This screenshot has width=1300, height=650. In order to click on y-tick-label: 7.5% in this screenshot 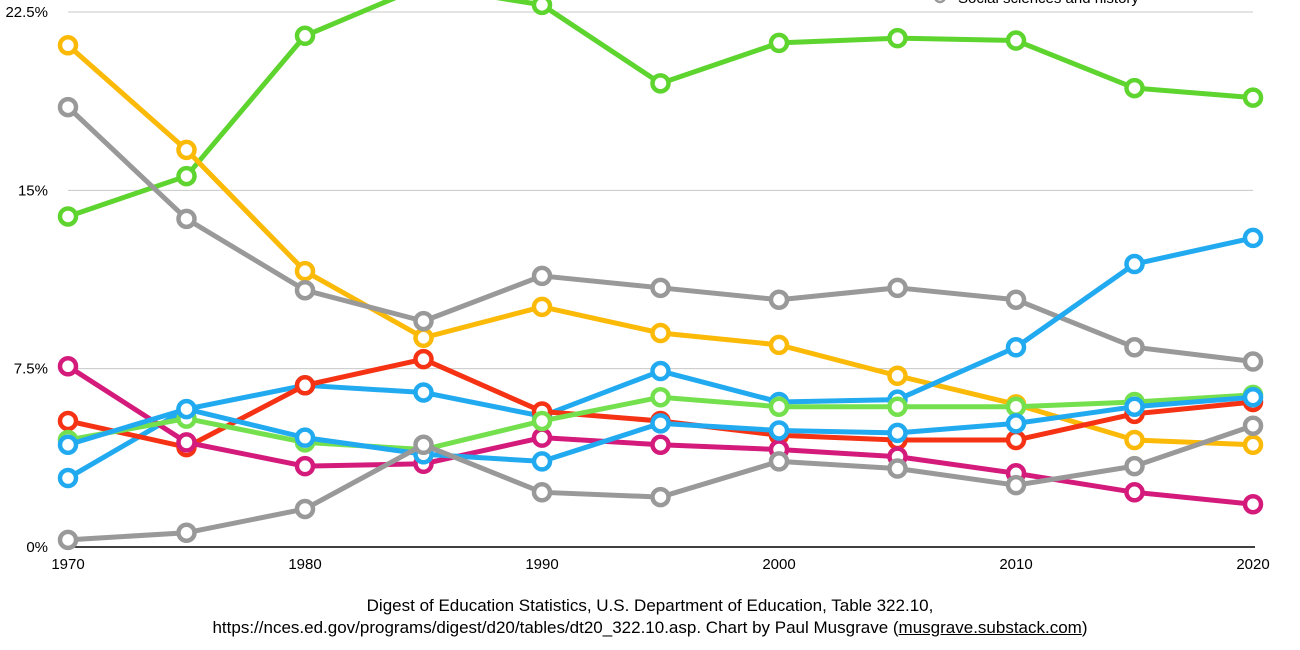, I will do `click(31, 369)`.